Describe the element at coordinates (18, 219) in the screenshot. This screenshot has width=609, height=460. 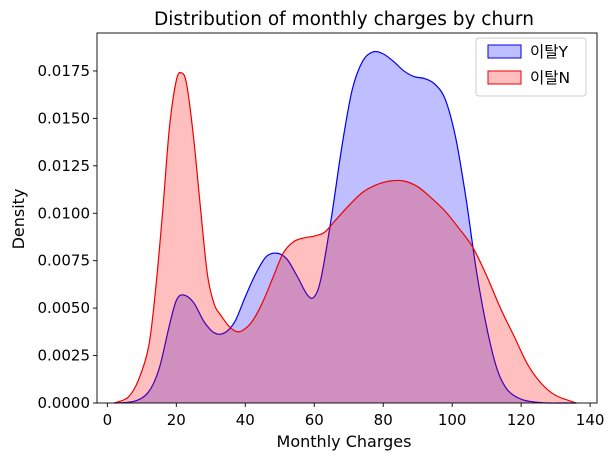
I see `y-axis-label: Density` at that location.